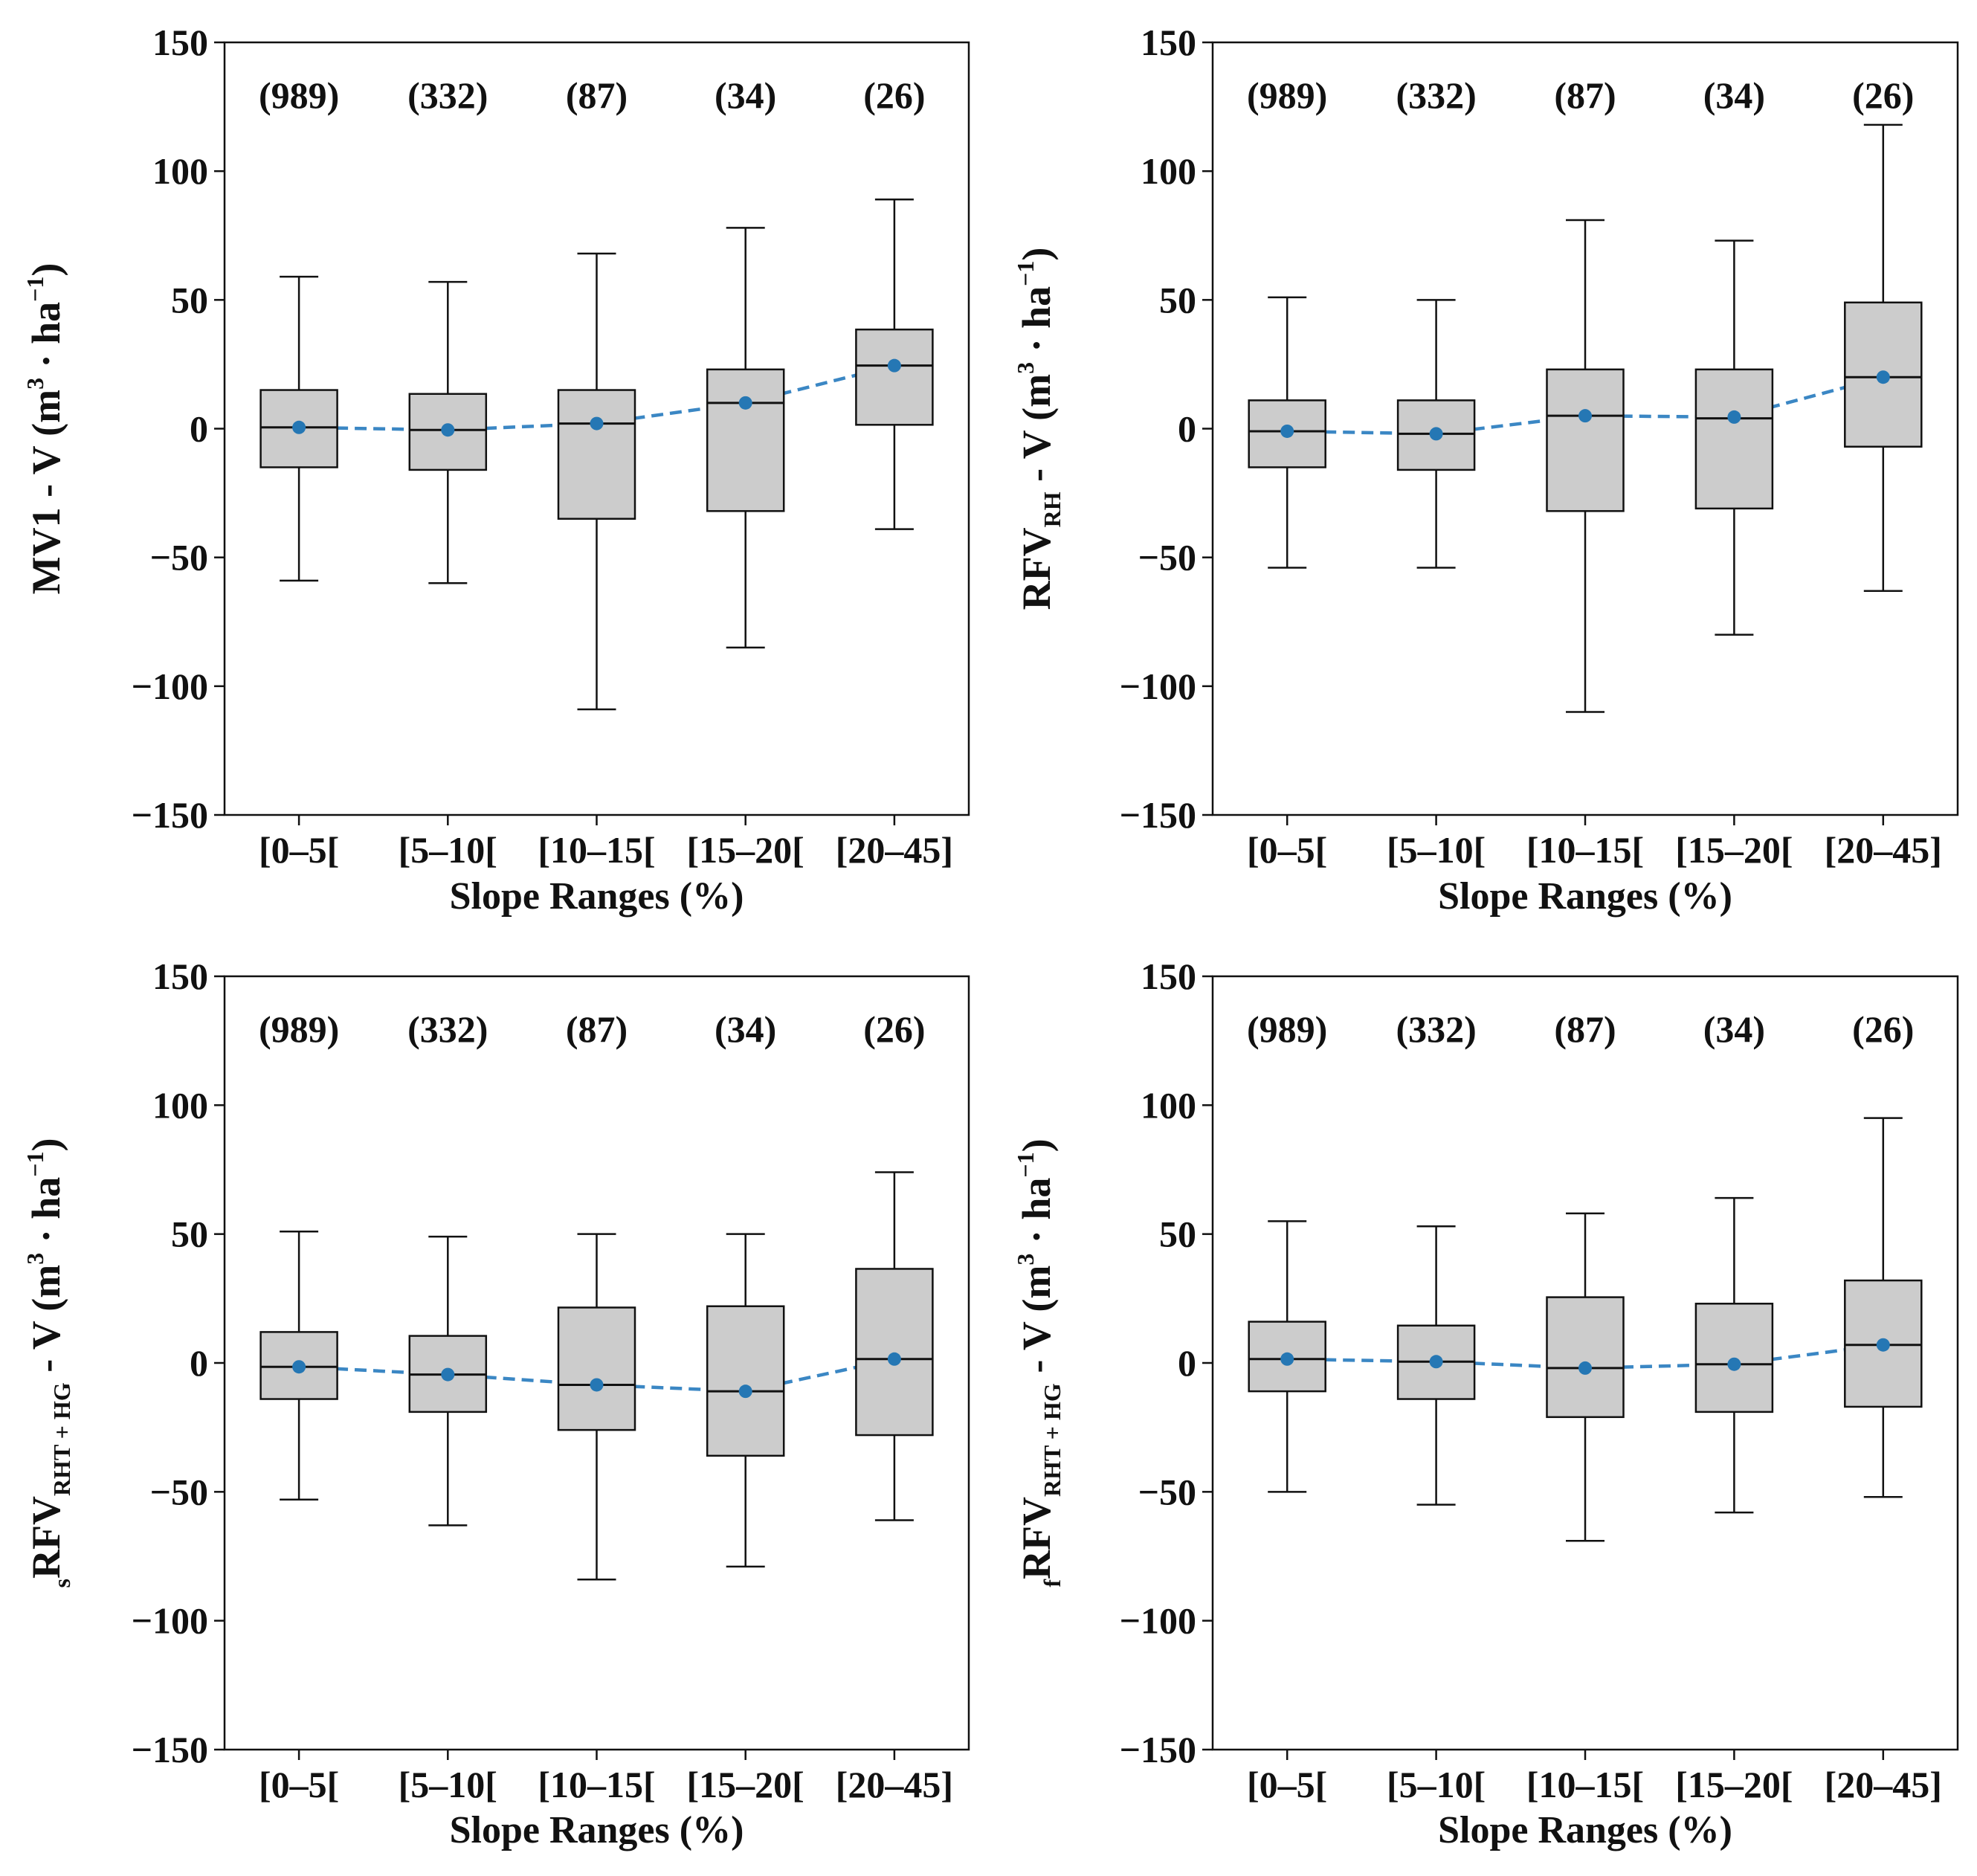 This screenshot has height=1876, width=1977. What do you see at coordinates (180, 42) in the screenshot?
I see `y-tick-label: 150` at bounding box center [180, 42].